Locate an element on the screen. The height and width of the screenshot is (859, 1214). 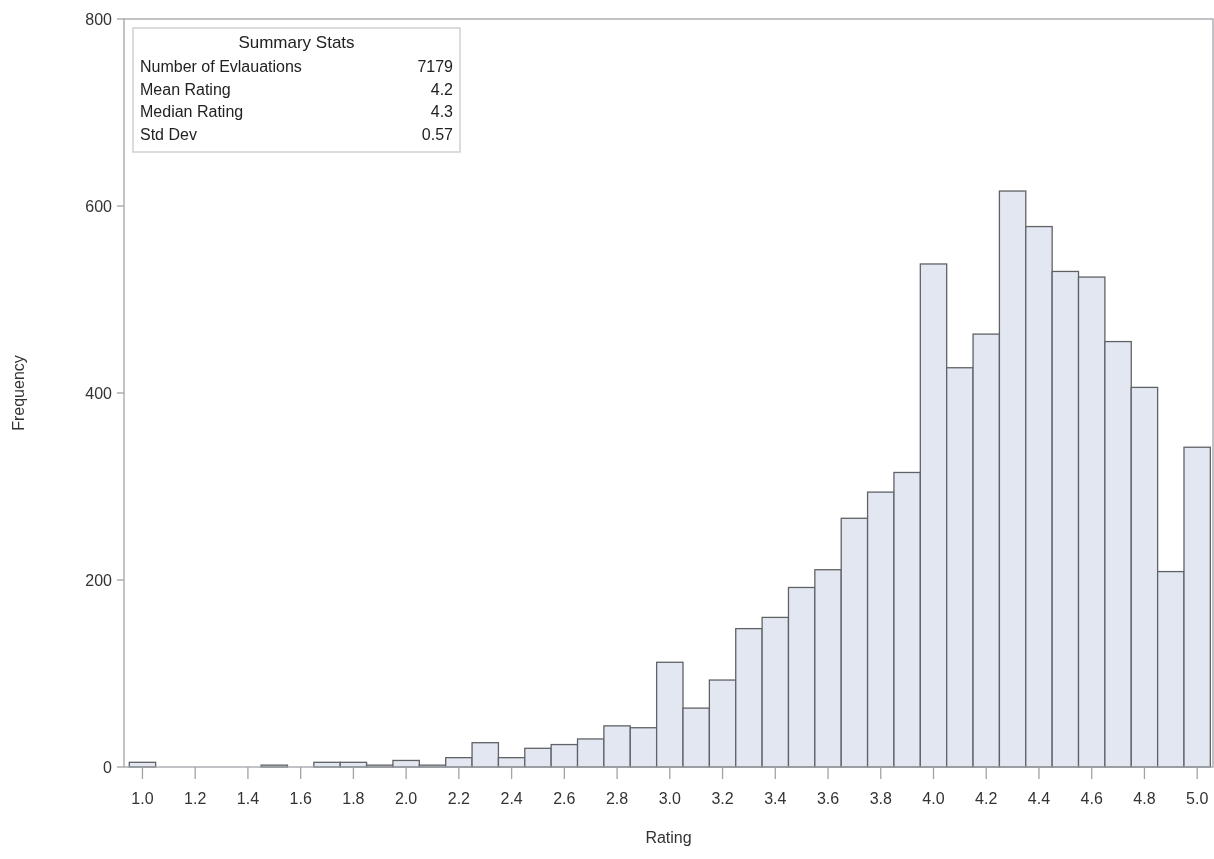
annotation: Number of Evlauations is located at coordinates (221, 66).